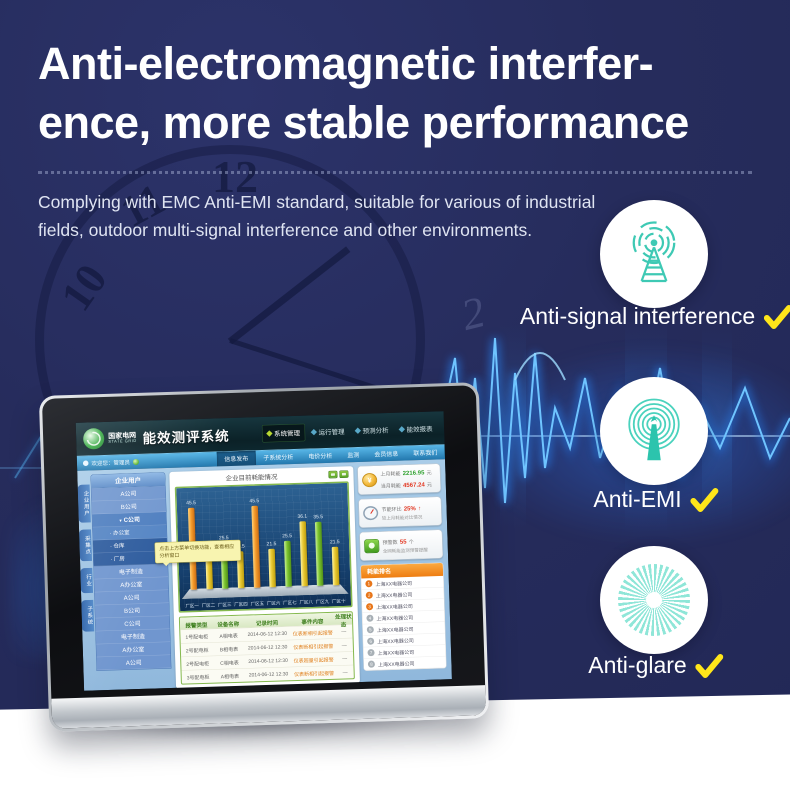 The image size is (790, 789). What do you see at coordinates (191, 503) in the screenshot?
I see `chart-bar-value: 45.5` at bounding box center [191, 503].